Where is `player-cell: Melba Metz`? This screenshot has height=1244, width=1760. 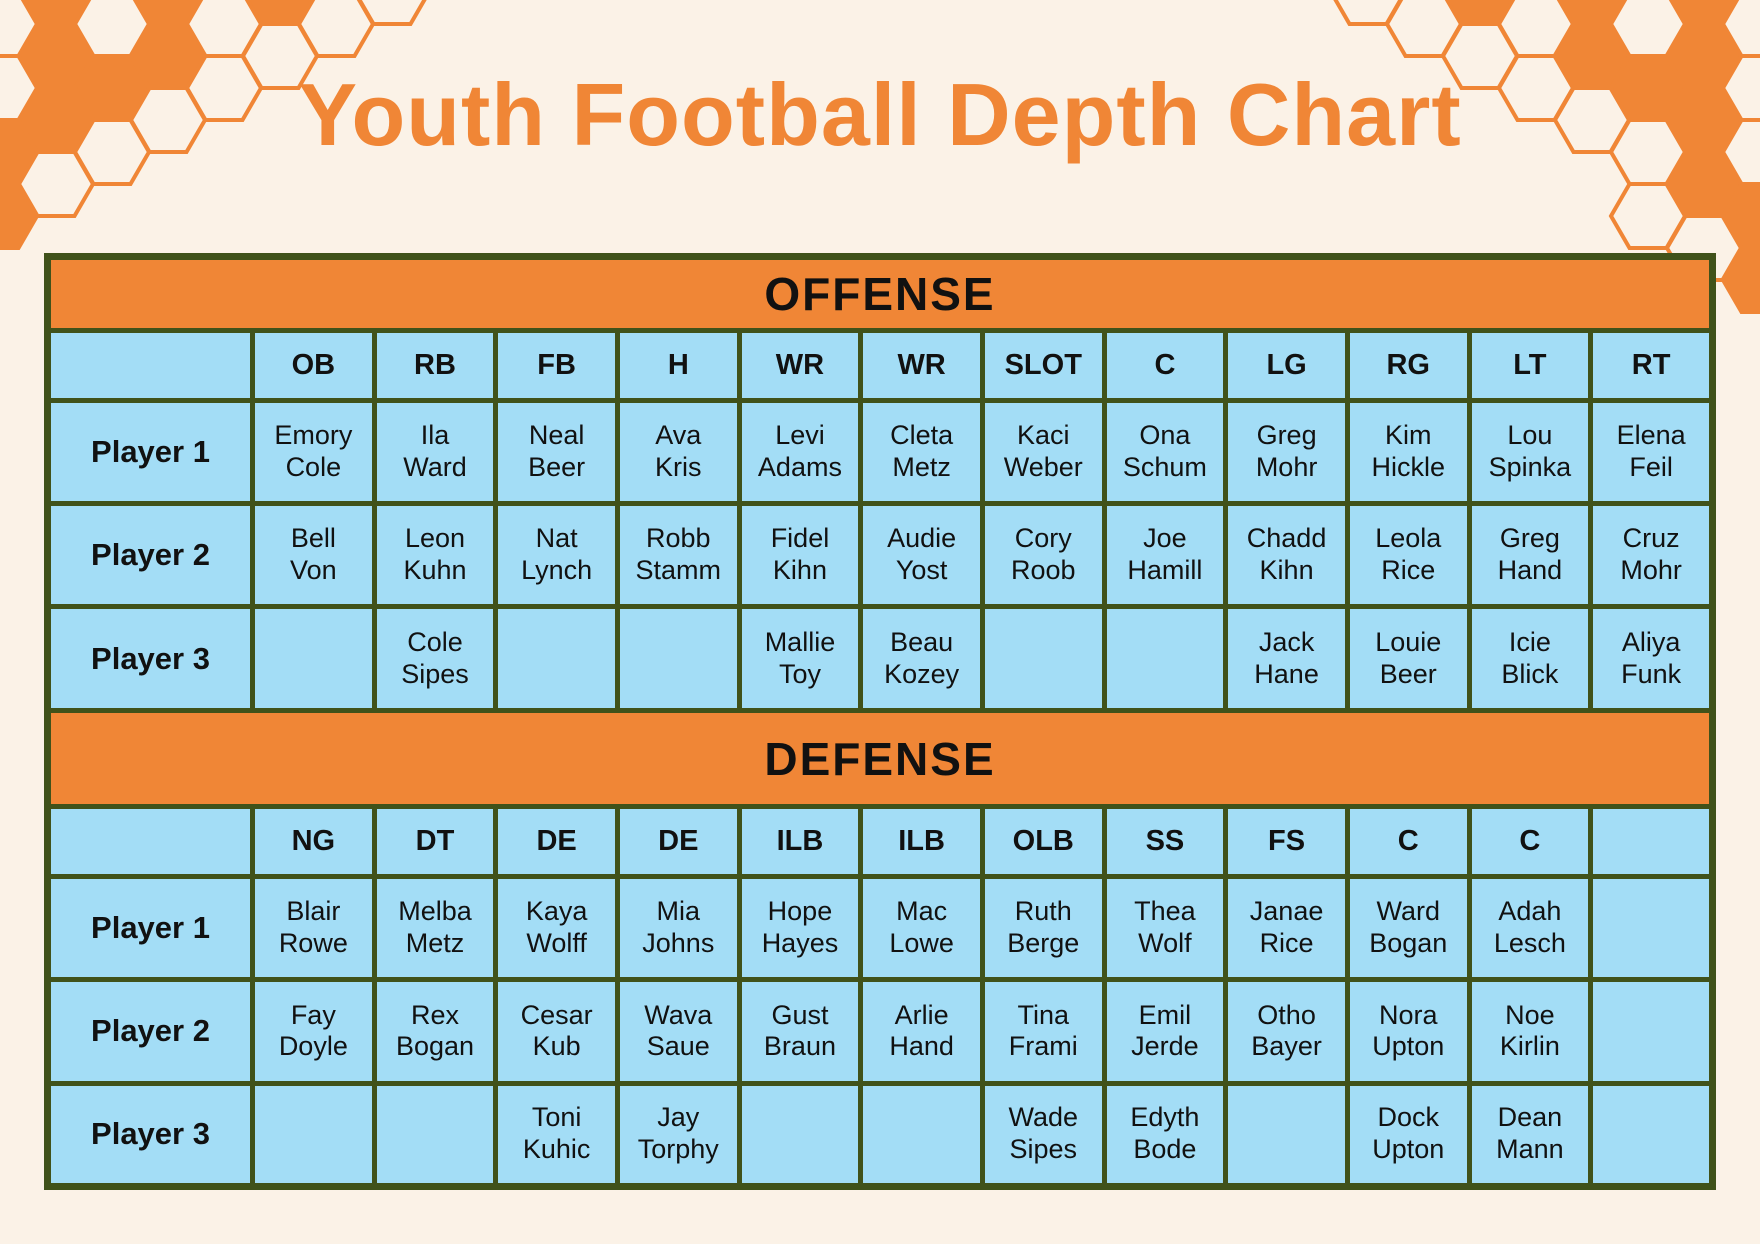
player-cell: Melba Metz is located at coordinates (435, 928).